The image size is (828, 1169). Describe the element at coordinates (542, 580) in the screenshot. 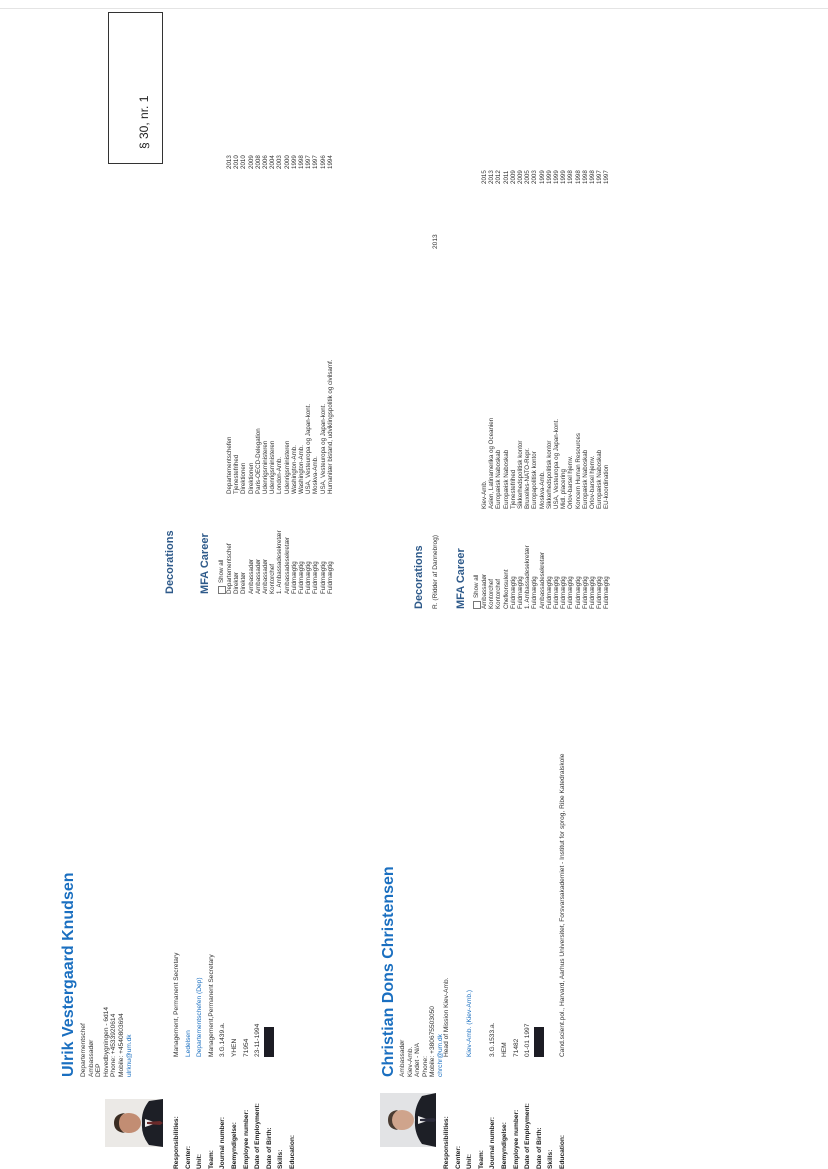

I see `career-title: Ambassadesekretær` at that location.